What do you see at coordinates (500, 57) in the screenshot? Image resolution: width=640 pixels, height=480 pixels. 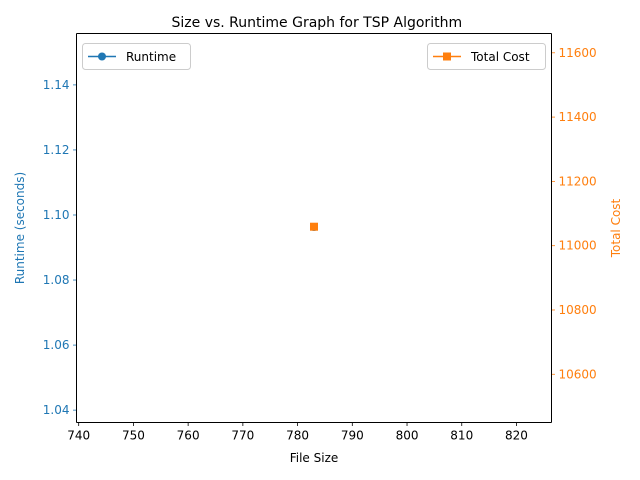 I see `legend-total-cost-label: Total Cost` at bounding box center [500, 57].